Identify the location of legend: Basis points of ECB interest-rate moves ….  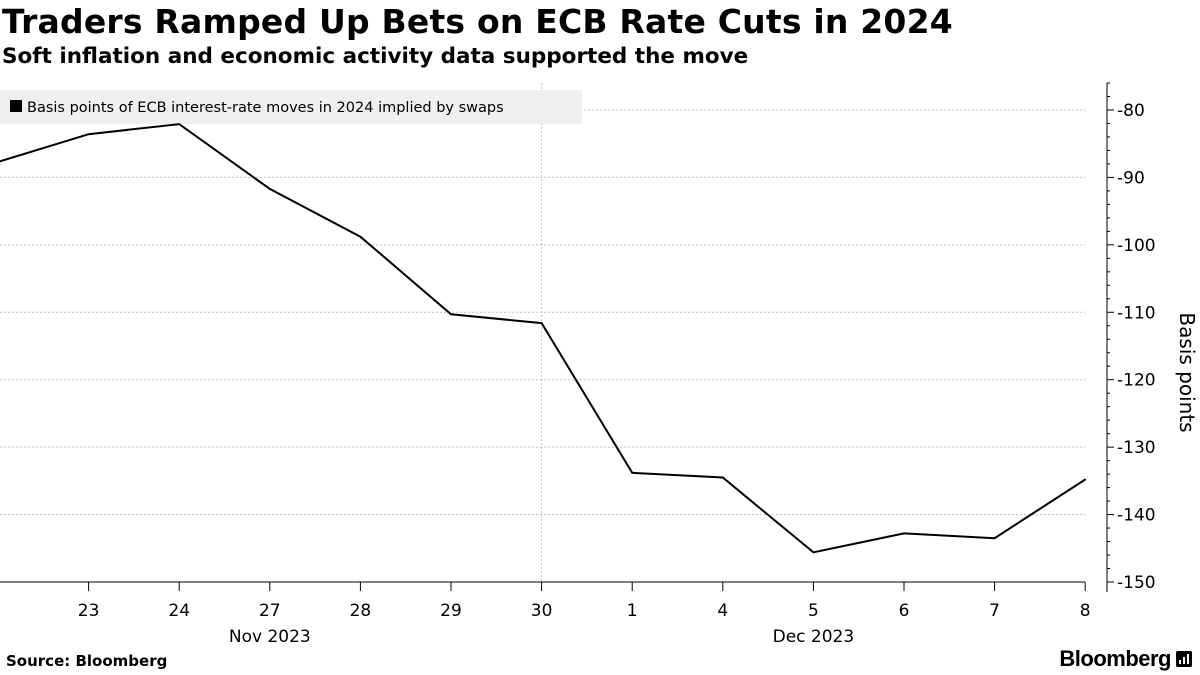
(291, 107).